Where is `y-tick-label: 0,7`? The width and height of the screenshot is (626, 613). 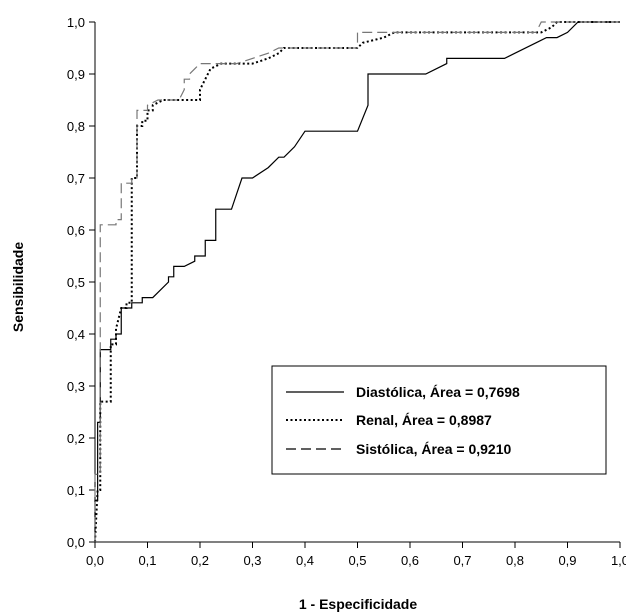 y-tick-label: 0,7 is located at coordinates (76, 178).